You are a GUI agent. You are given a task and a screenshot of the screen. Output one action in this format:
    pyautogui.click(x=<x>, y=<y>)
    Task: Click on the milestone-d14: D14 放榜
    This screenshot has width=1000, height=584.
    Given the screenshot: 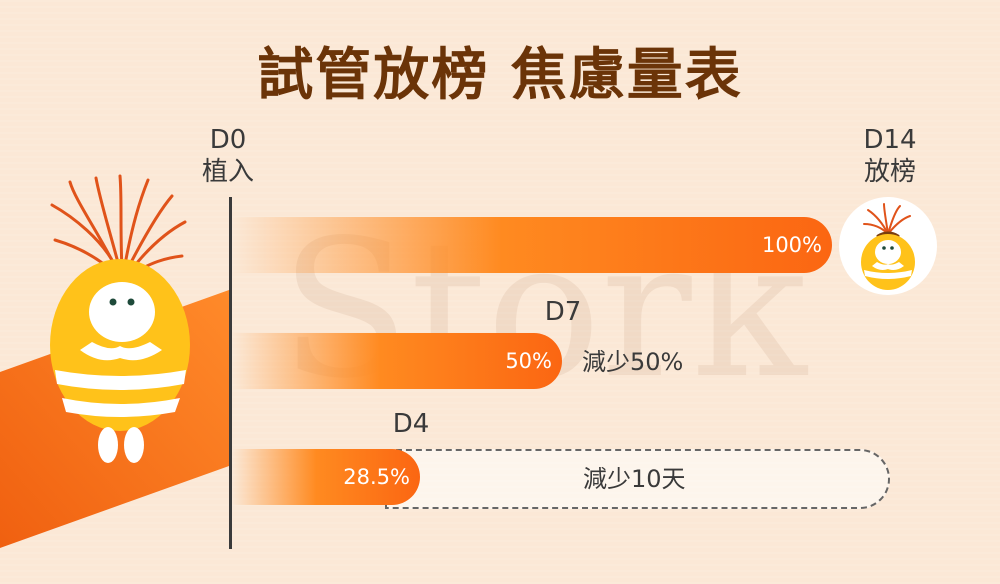 What is the action you would take?
    pyautogui.click(x=890, y=156)
    